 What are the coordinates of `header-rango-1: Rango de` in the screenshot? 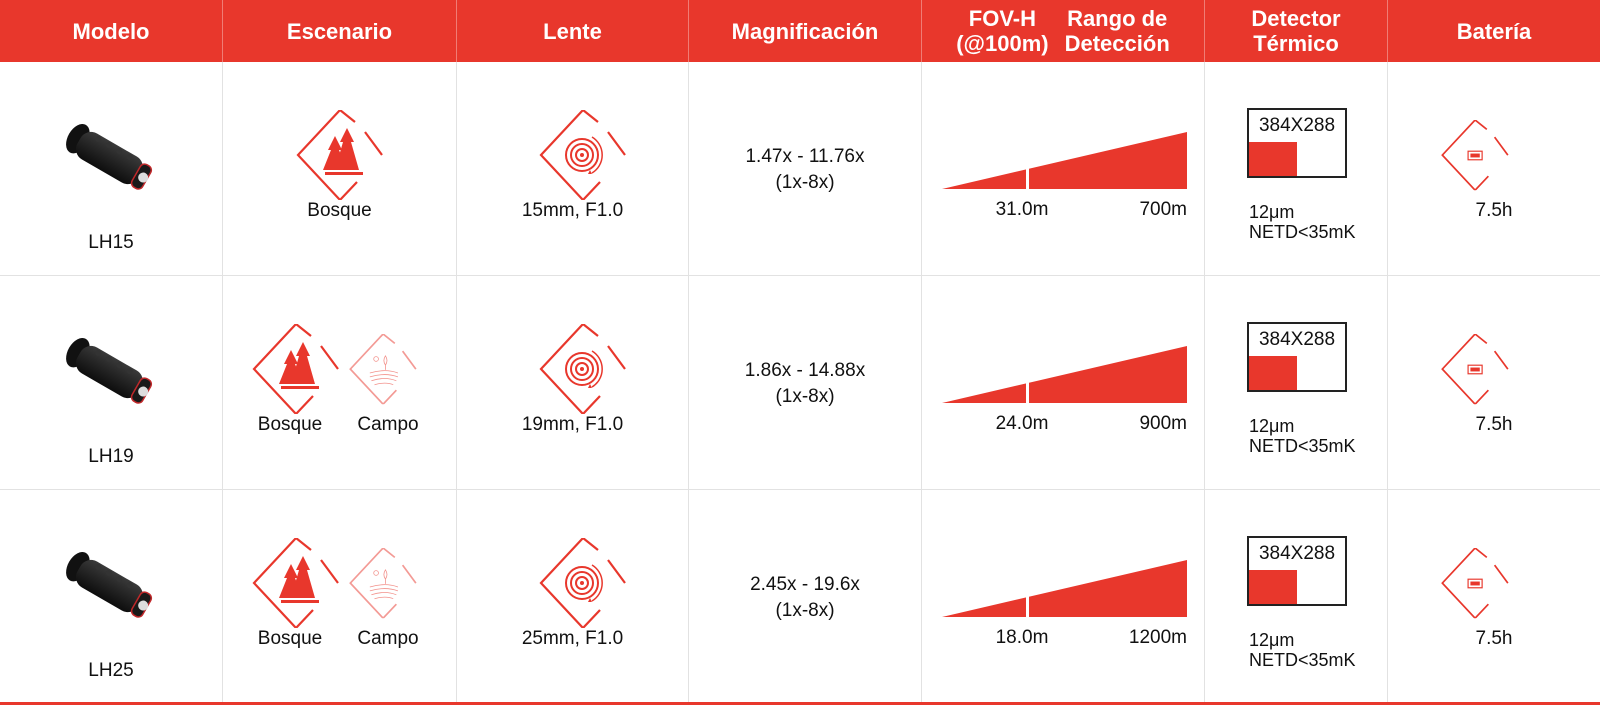 It's located at (1117, 18).